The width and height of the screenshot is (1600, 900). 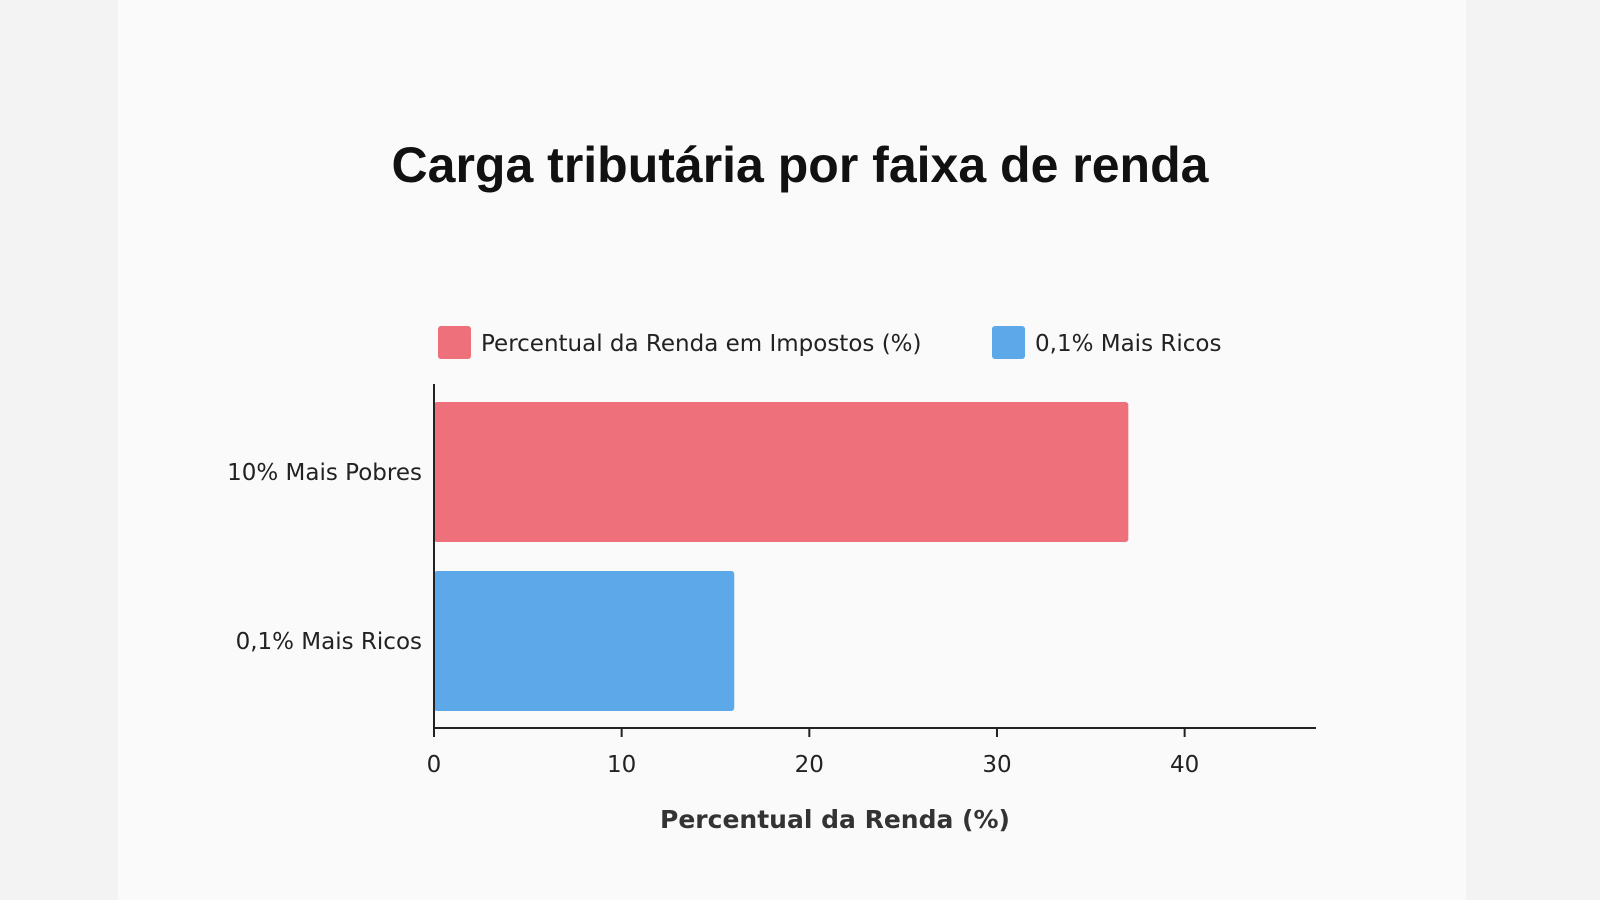 I want to click on x-tick-label-20: 20, so click(x=809, y=765).